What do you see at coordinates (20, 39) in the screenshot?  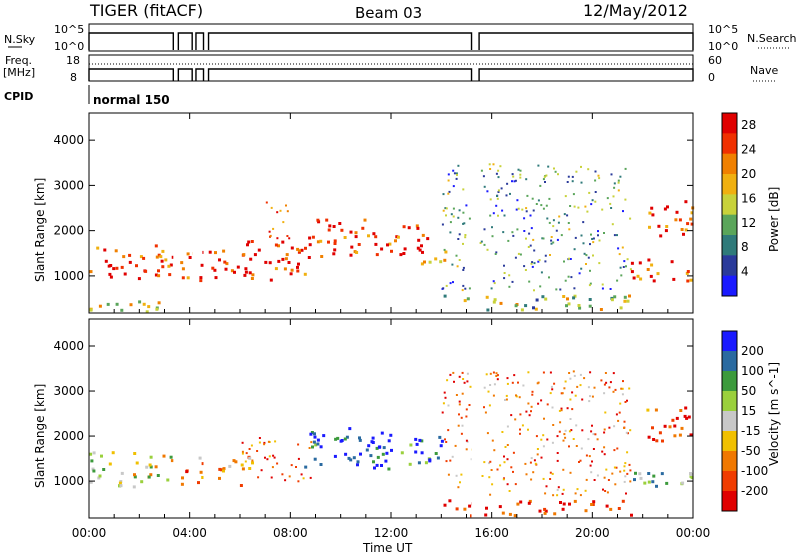 I see `nsky-label: N.Sky` at bounding box center [20, 39].